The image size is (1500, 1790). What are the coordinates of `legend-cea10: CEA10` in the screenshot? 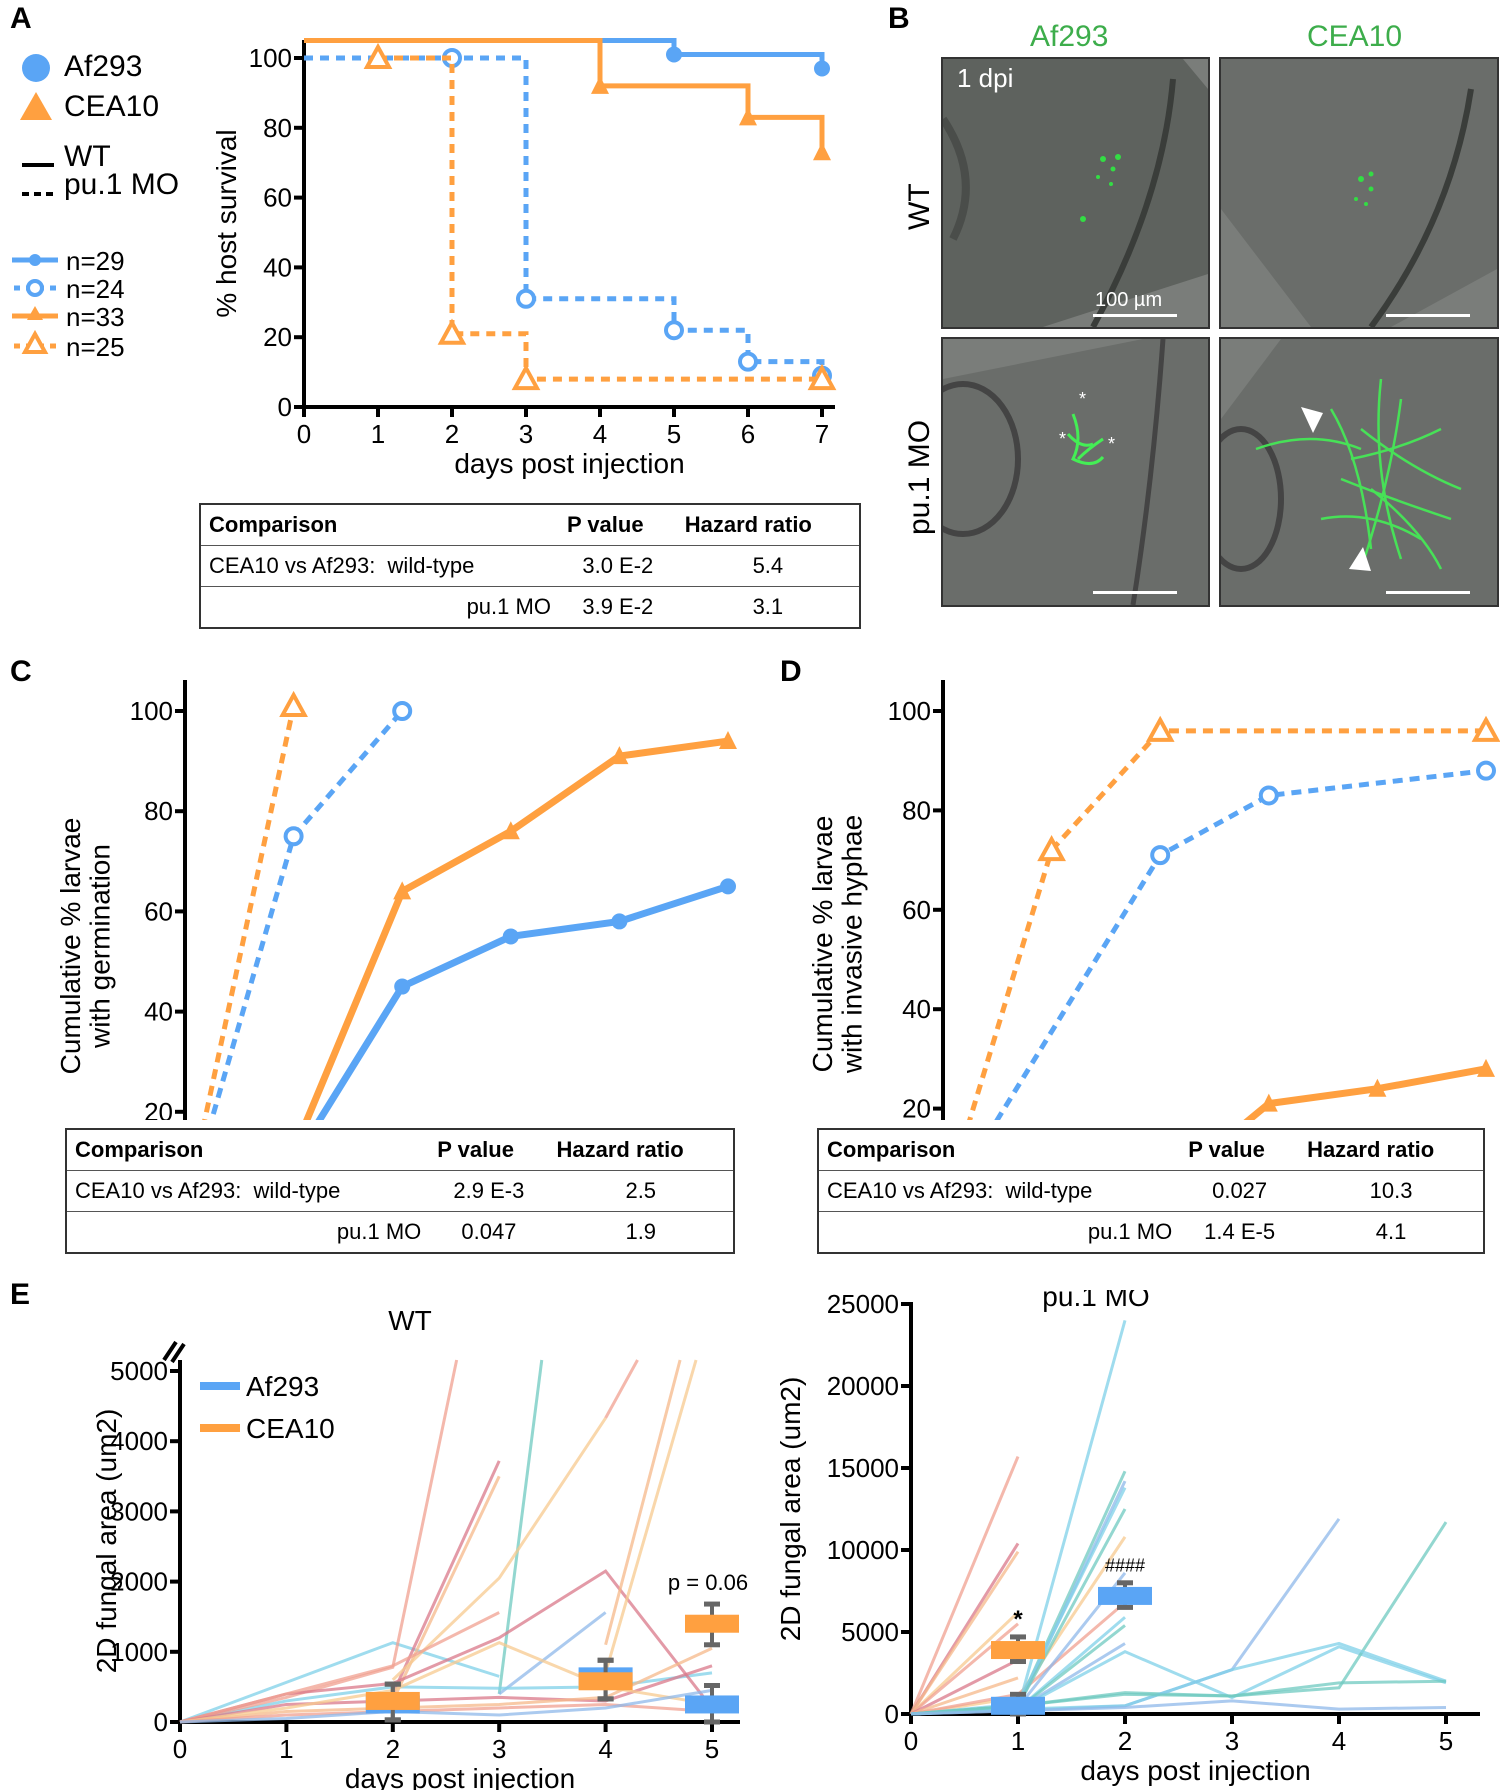 It's located at (112, 106).